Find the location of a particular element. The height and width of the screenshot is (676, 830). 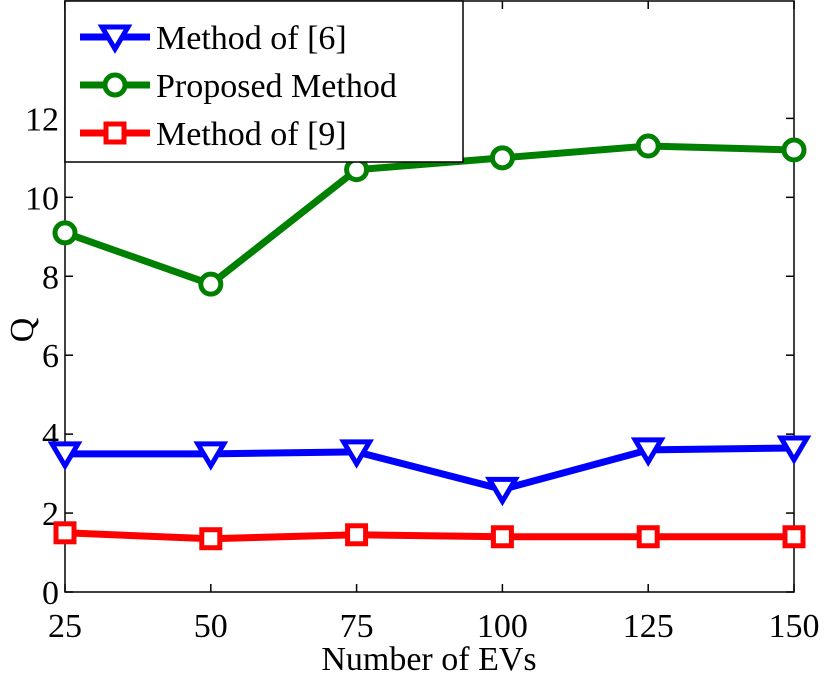

y-tick-label: 6 is located at coordinates (50, 356).